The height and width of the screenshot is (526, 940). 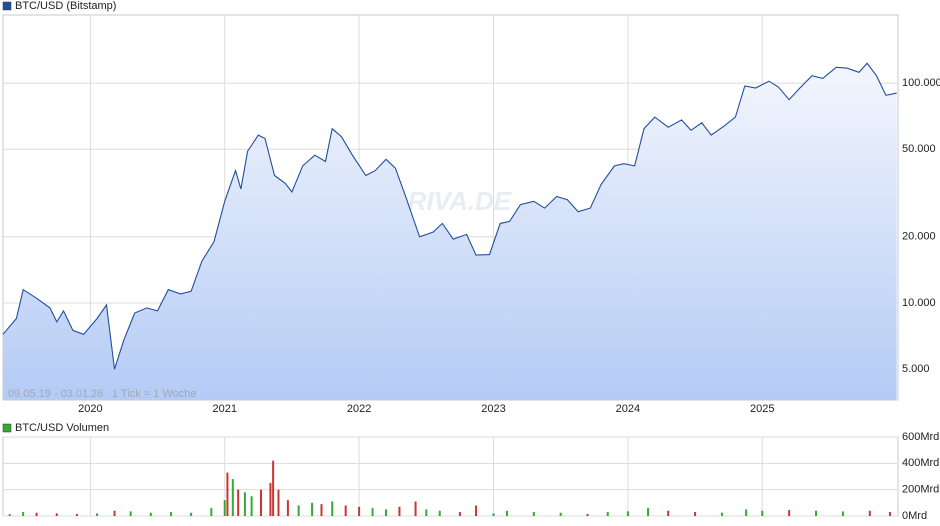 I want to click on x-tick-label: 2024, so click(x=628, y=409).